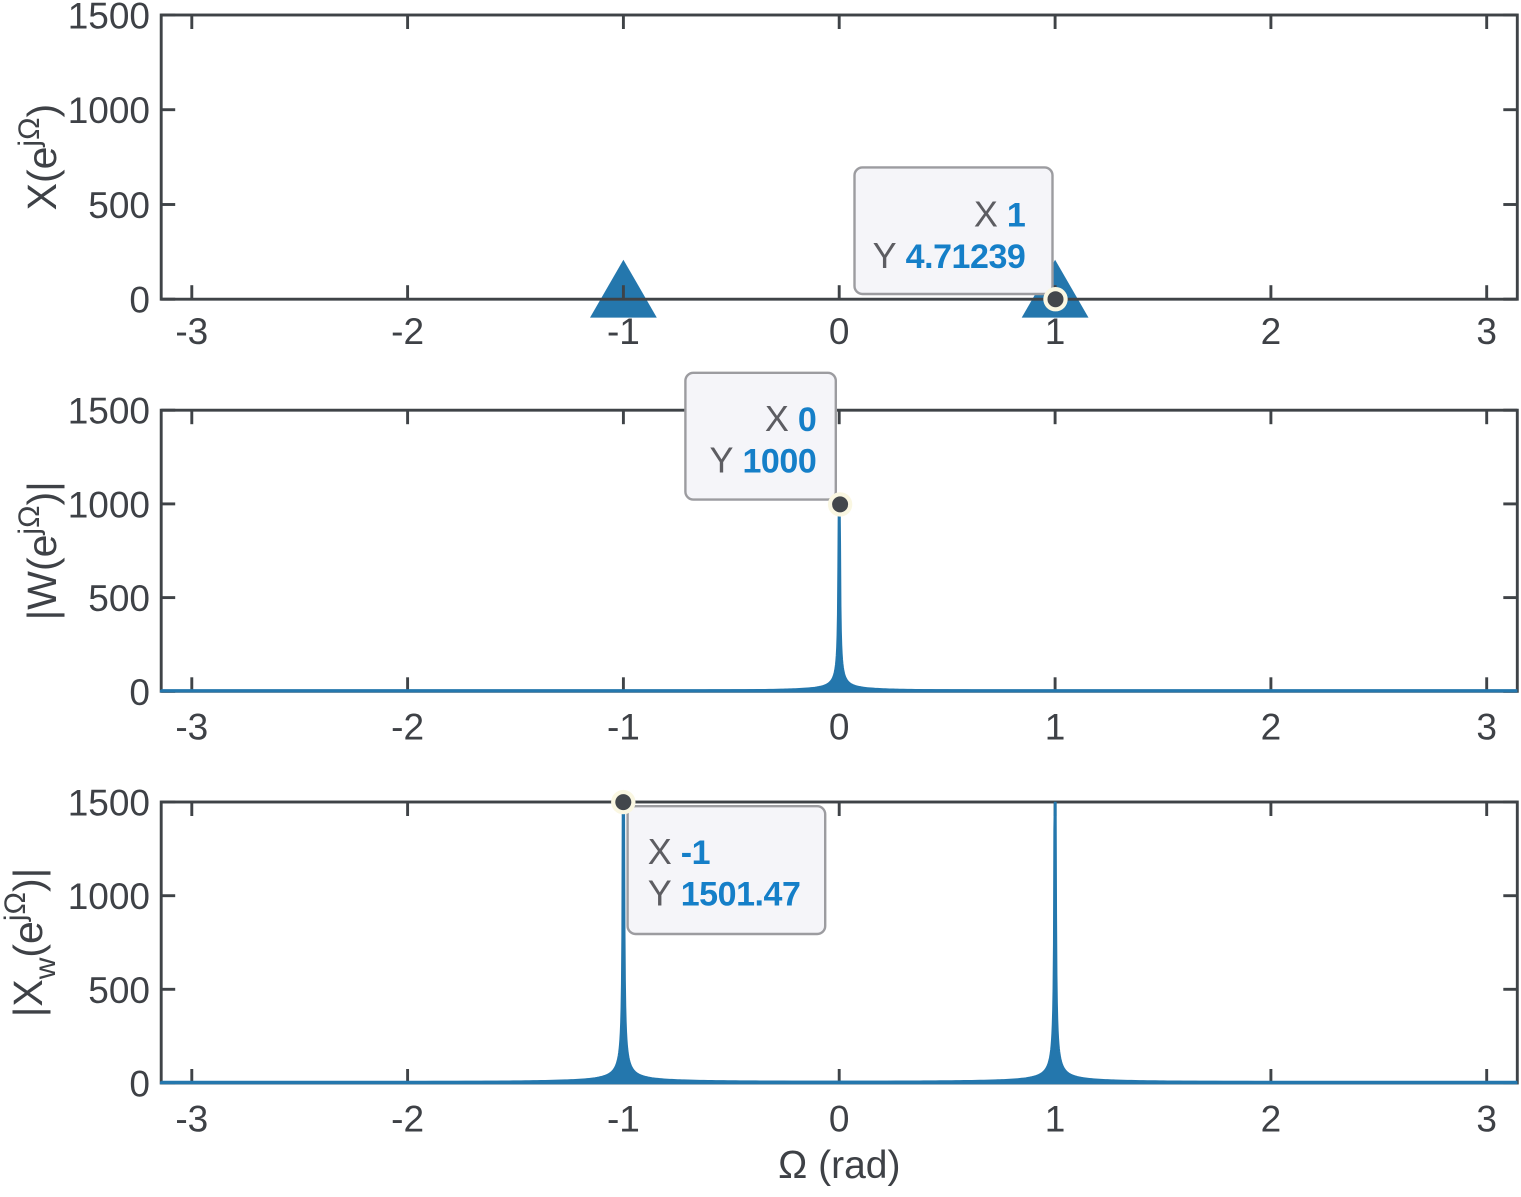 The width and height of the screenshot is (1521, 1197). What do you see at coordinates (790, 418) in the screenshot?
I see `svg-text: X 0` at bounding box center [790, 418].